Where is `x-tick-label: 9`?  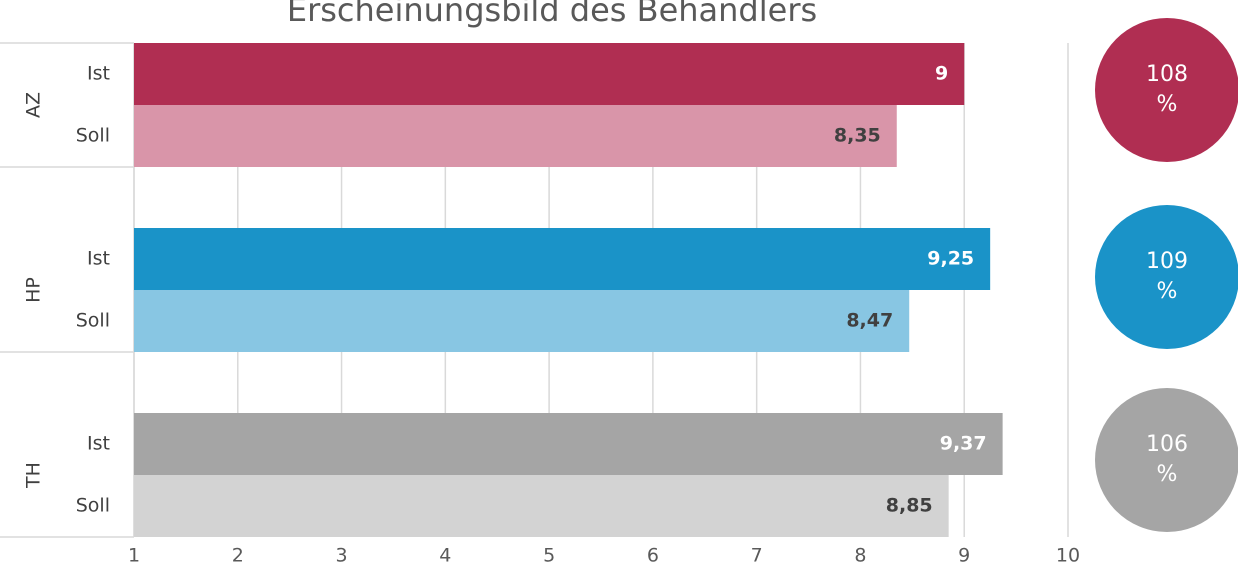 x-tick-label: 9 is located at coordinates (964, 556).